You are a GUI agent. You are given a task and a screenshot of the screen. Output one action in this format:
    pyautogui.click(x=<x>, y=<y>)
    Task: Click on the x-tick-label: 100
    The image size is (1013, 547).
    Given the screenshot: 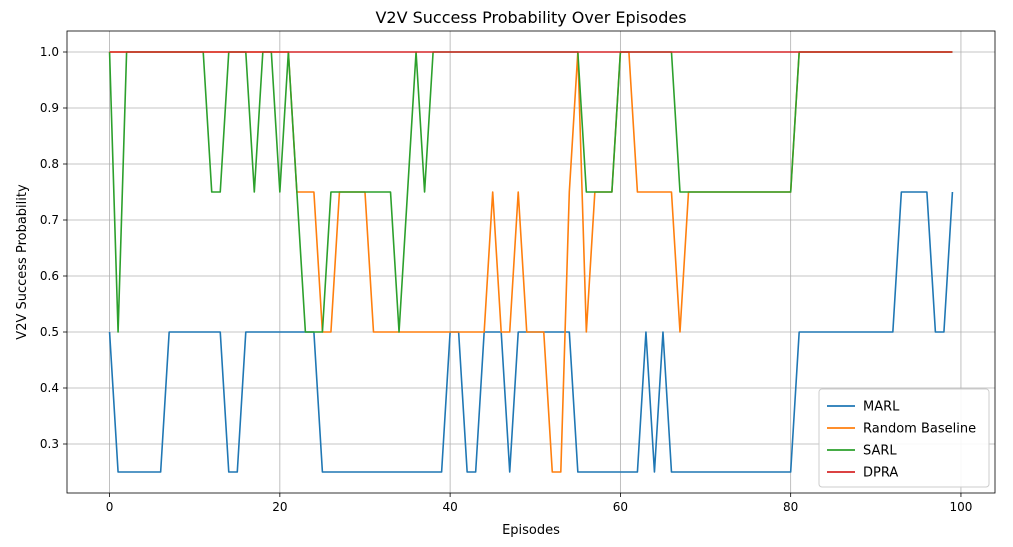 What is the action you would take?
    pyautogui.click(x=960, y=507)
    